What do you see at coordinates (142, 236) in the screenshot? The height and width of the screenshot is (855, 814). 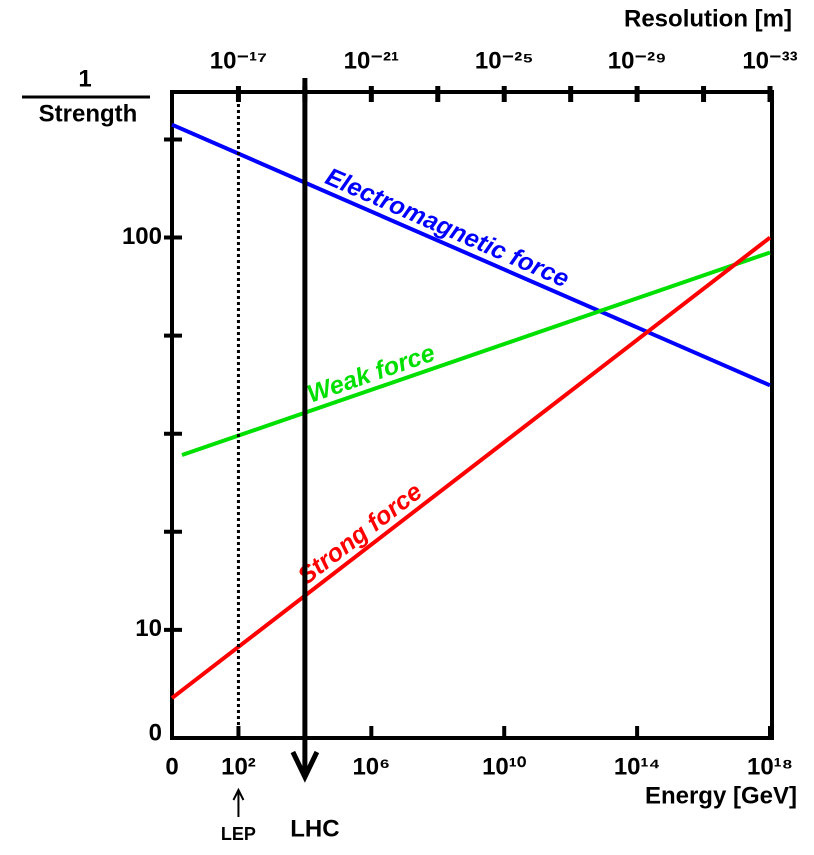 I see `y-tick-label: 100` at bounding box center [142, 236].